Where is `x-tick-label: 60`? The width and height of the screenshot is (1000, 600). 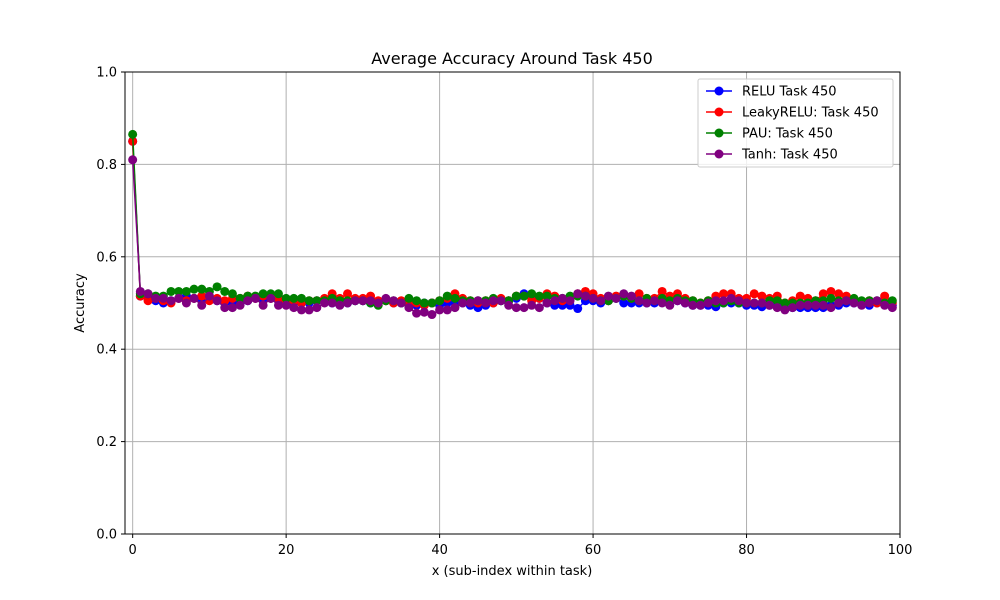 x-tick-label: 60 is located at coordinates (593, 550).